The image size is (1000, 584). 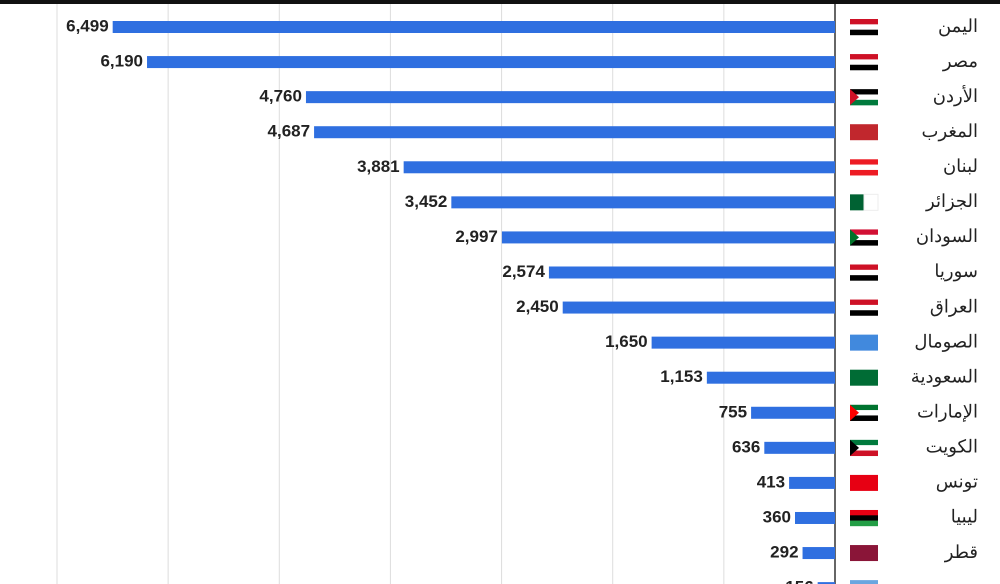 What do you see at coordinates (784, 552) in the screenshot?
I see `value-label: 292` at bounding box center [784, 552].